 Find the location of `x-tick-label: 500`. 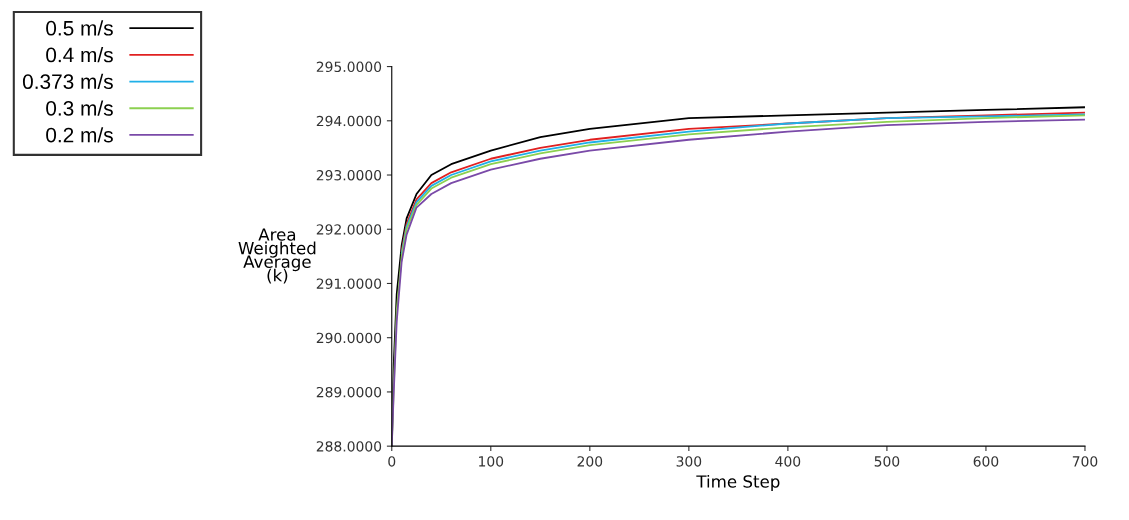

x-tick-label: 500 is located at coordinates (887, 461).